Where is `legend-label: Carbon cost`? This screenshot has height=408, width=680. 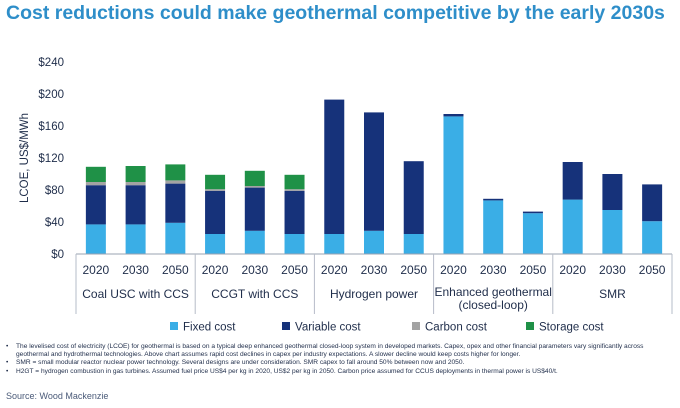 legend-label: Carbon cost is located at coordinates (456, 328).